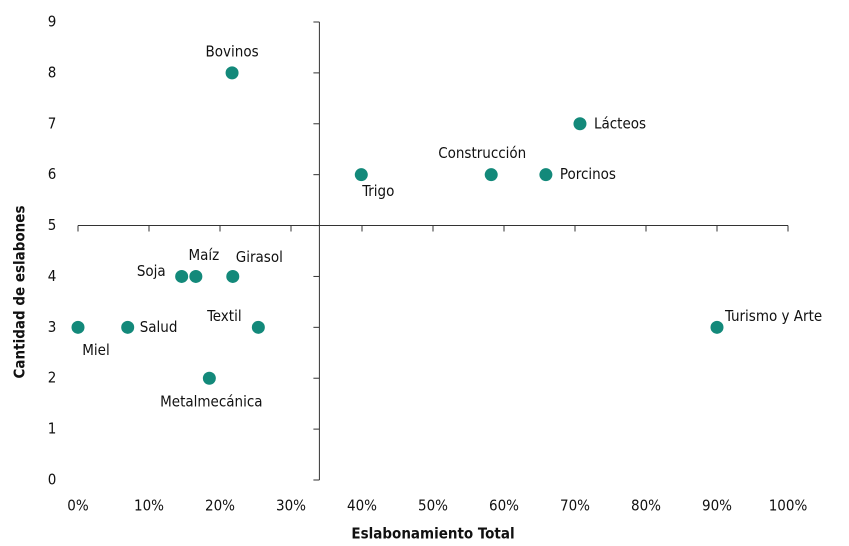  Describe the element at coordinates (588, 174) in the screenshot. I see `point-label: Porcinos` at that location.